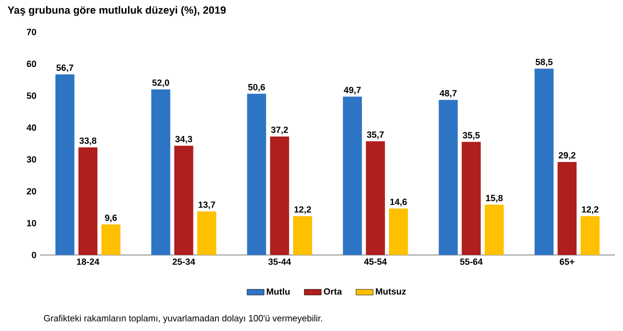  I want to click on data-label: 34,3, so click(183, 140).